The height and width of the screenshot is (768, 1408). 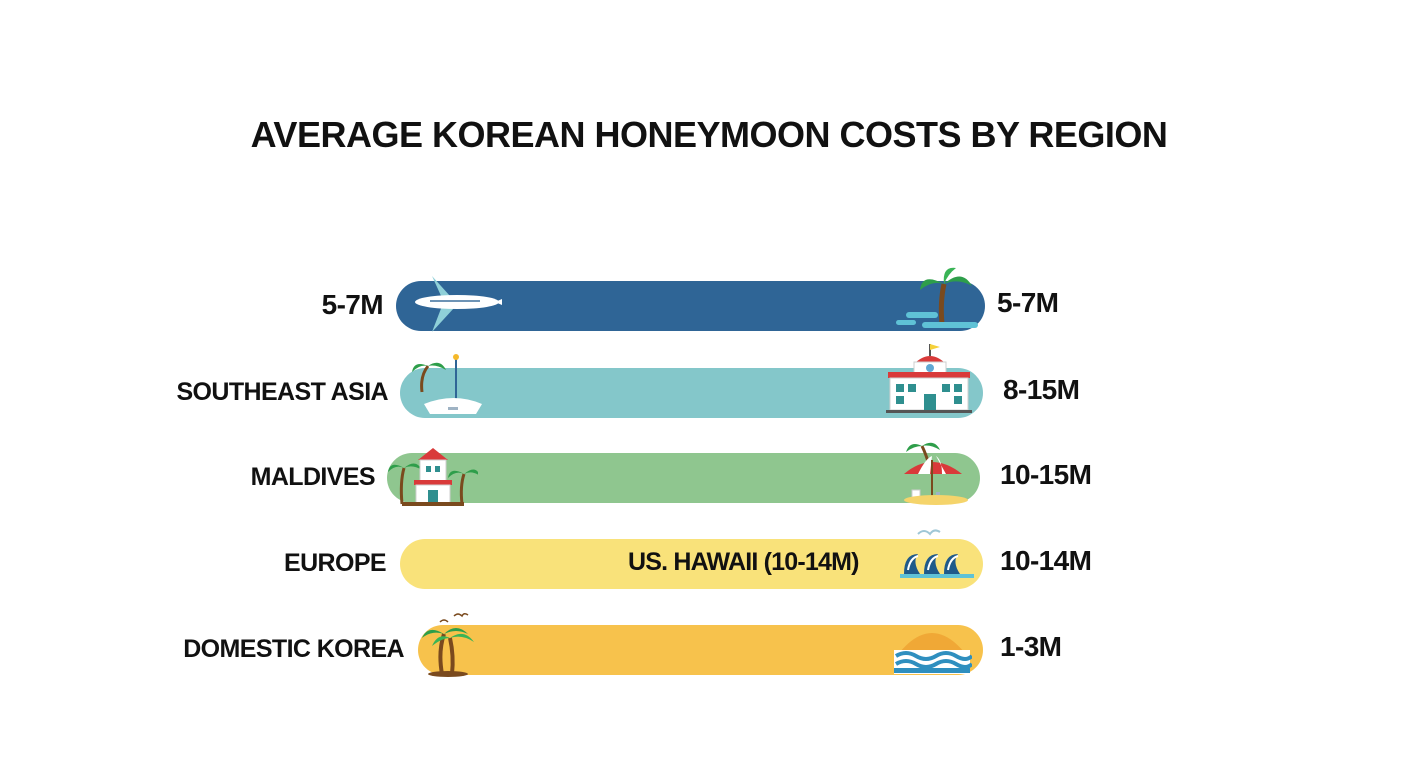 I want to click on value-label-5: 1-3M, so click(x=1031, y=646).